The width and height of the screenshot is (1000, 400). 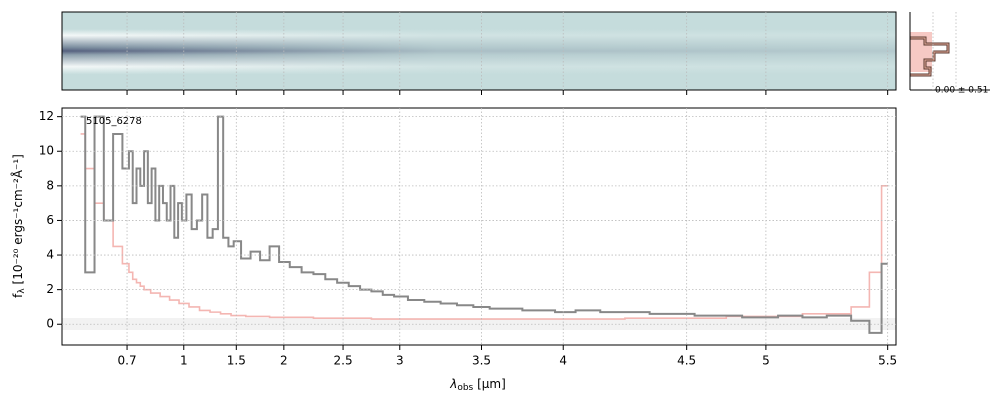 What do you see at coordinates (17, 221) in the screenshot?
I see `y-label-unit: [10⁻²⁰ ergs⁻¹cm⁻²Å⁻¹]` at bounding box center [17, 221].